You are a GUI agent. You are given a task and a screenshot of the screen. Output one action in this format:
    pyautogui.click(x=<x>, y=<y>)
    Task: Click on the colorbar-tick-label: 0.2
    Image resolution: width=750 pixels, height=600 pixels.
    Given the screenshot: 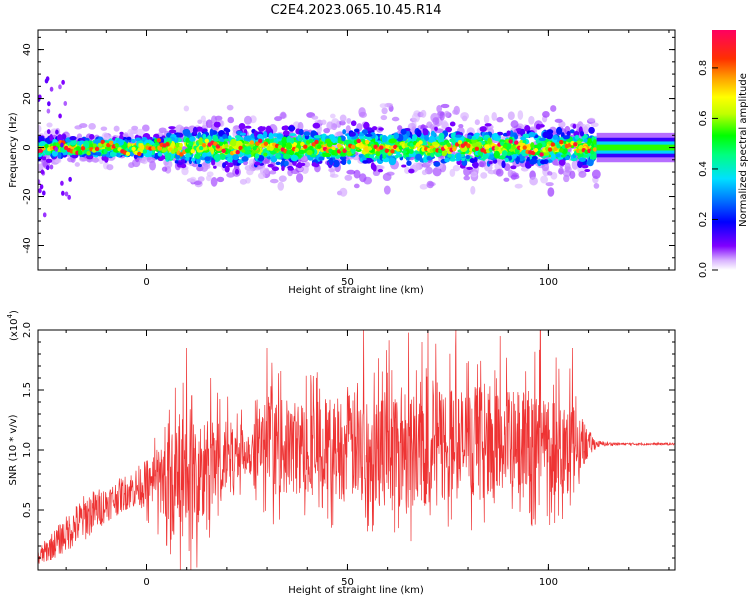 What is the action you would take?
    pyautogui.click(x=703, y=220)
    